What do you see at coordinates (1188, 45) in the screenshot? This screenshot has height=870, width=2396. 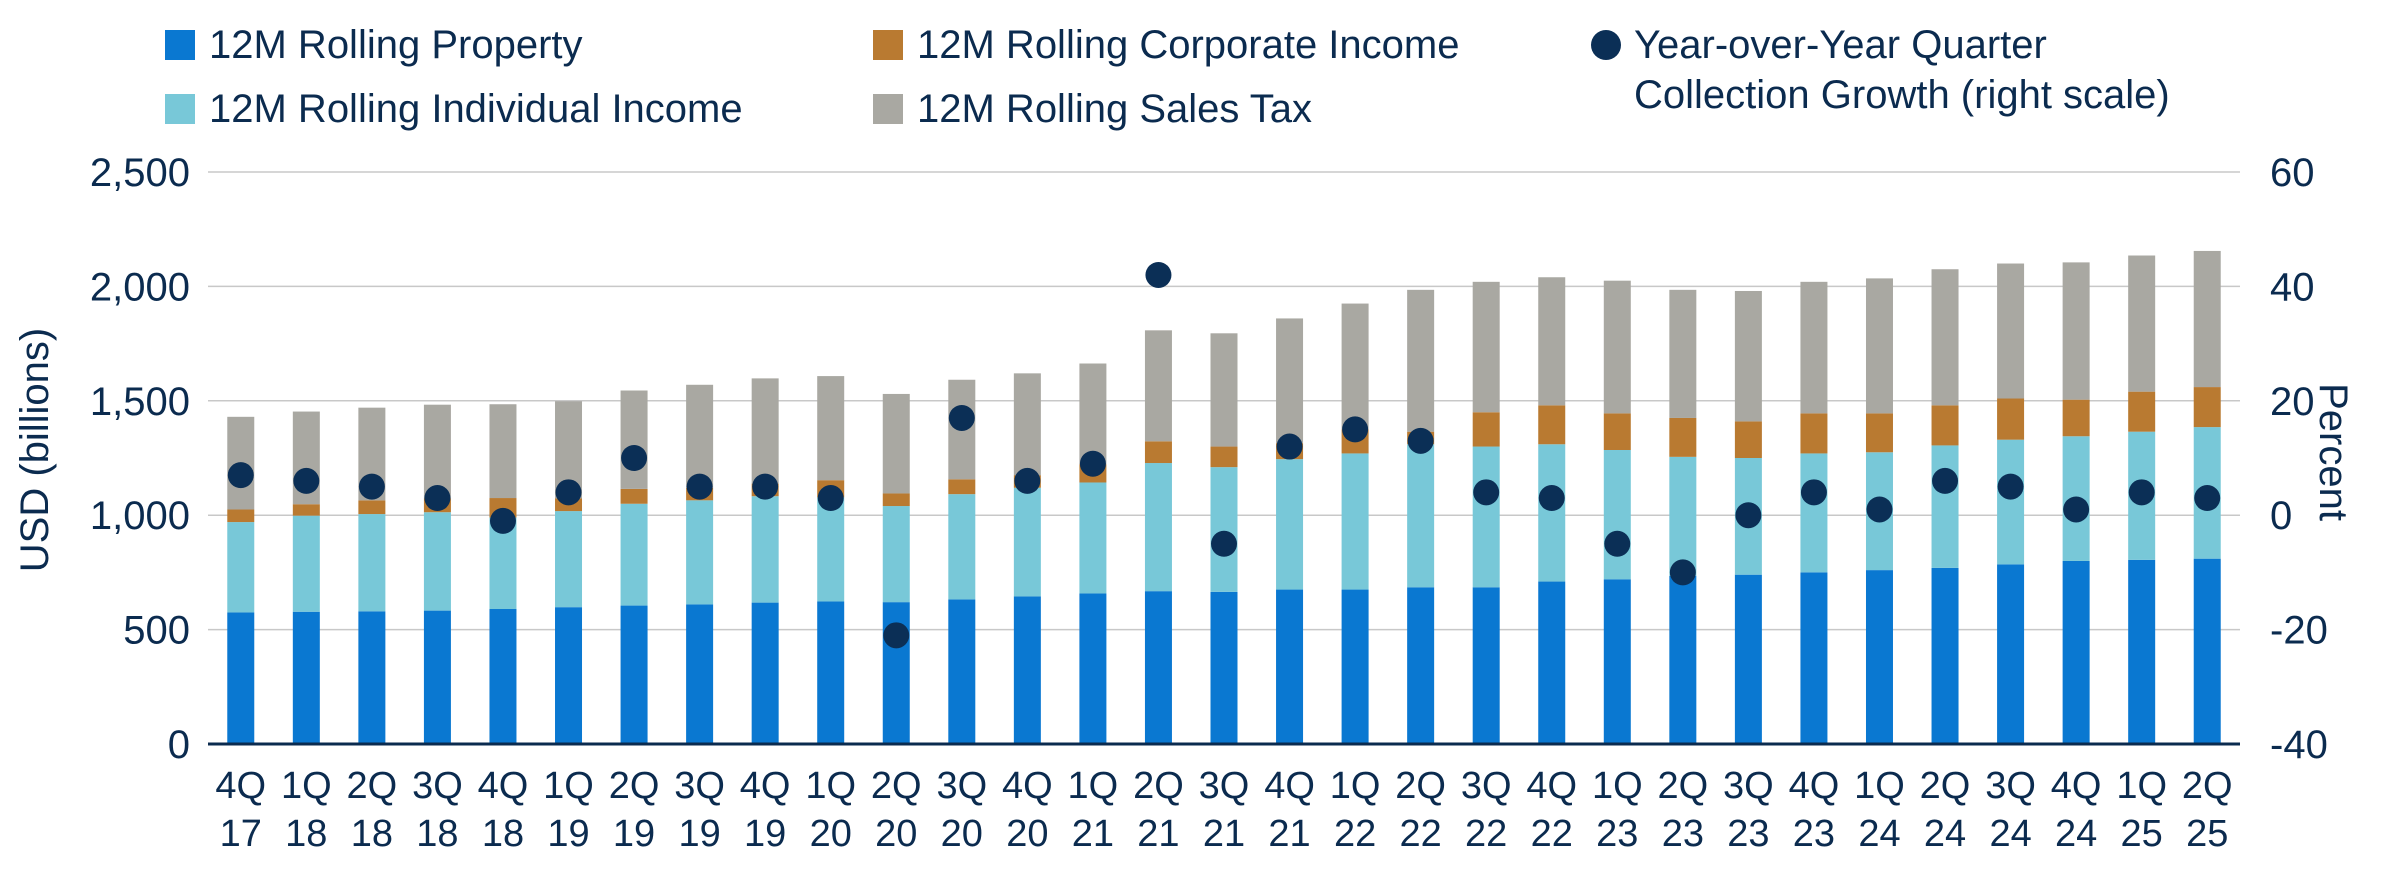 I see `legend-label: 12M Rolling Corporate Income` at bounding box center [1188, 45].